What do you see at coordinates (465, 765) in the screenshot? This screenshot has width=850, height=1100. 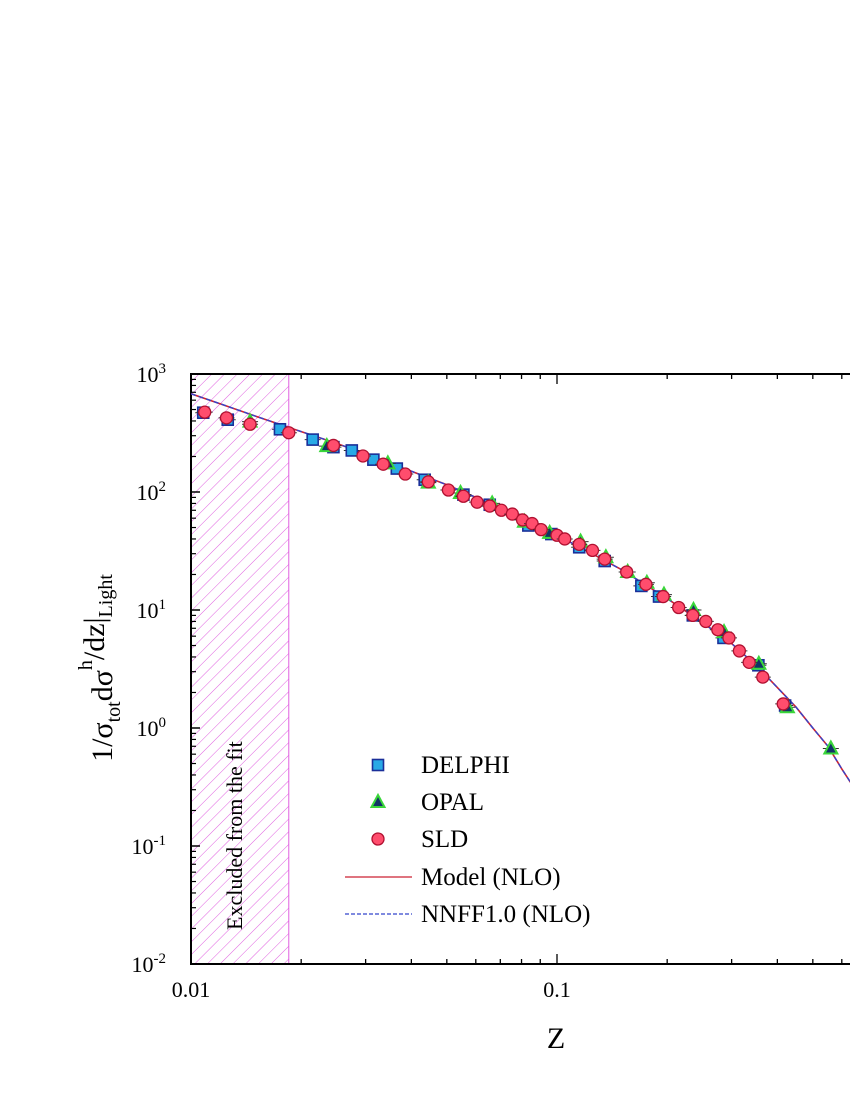 I see `legend-delphi-label: DELPHI` at bounding box center [465, 765].